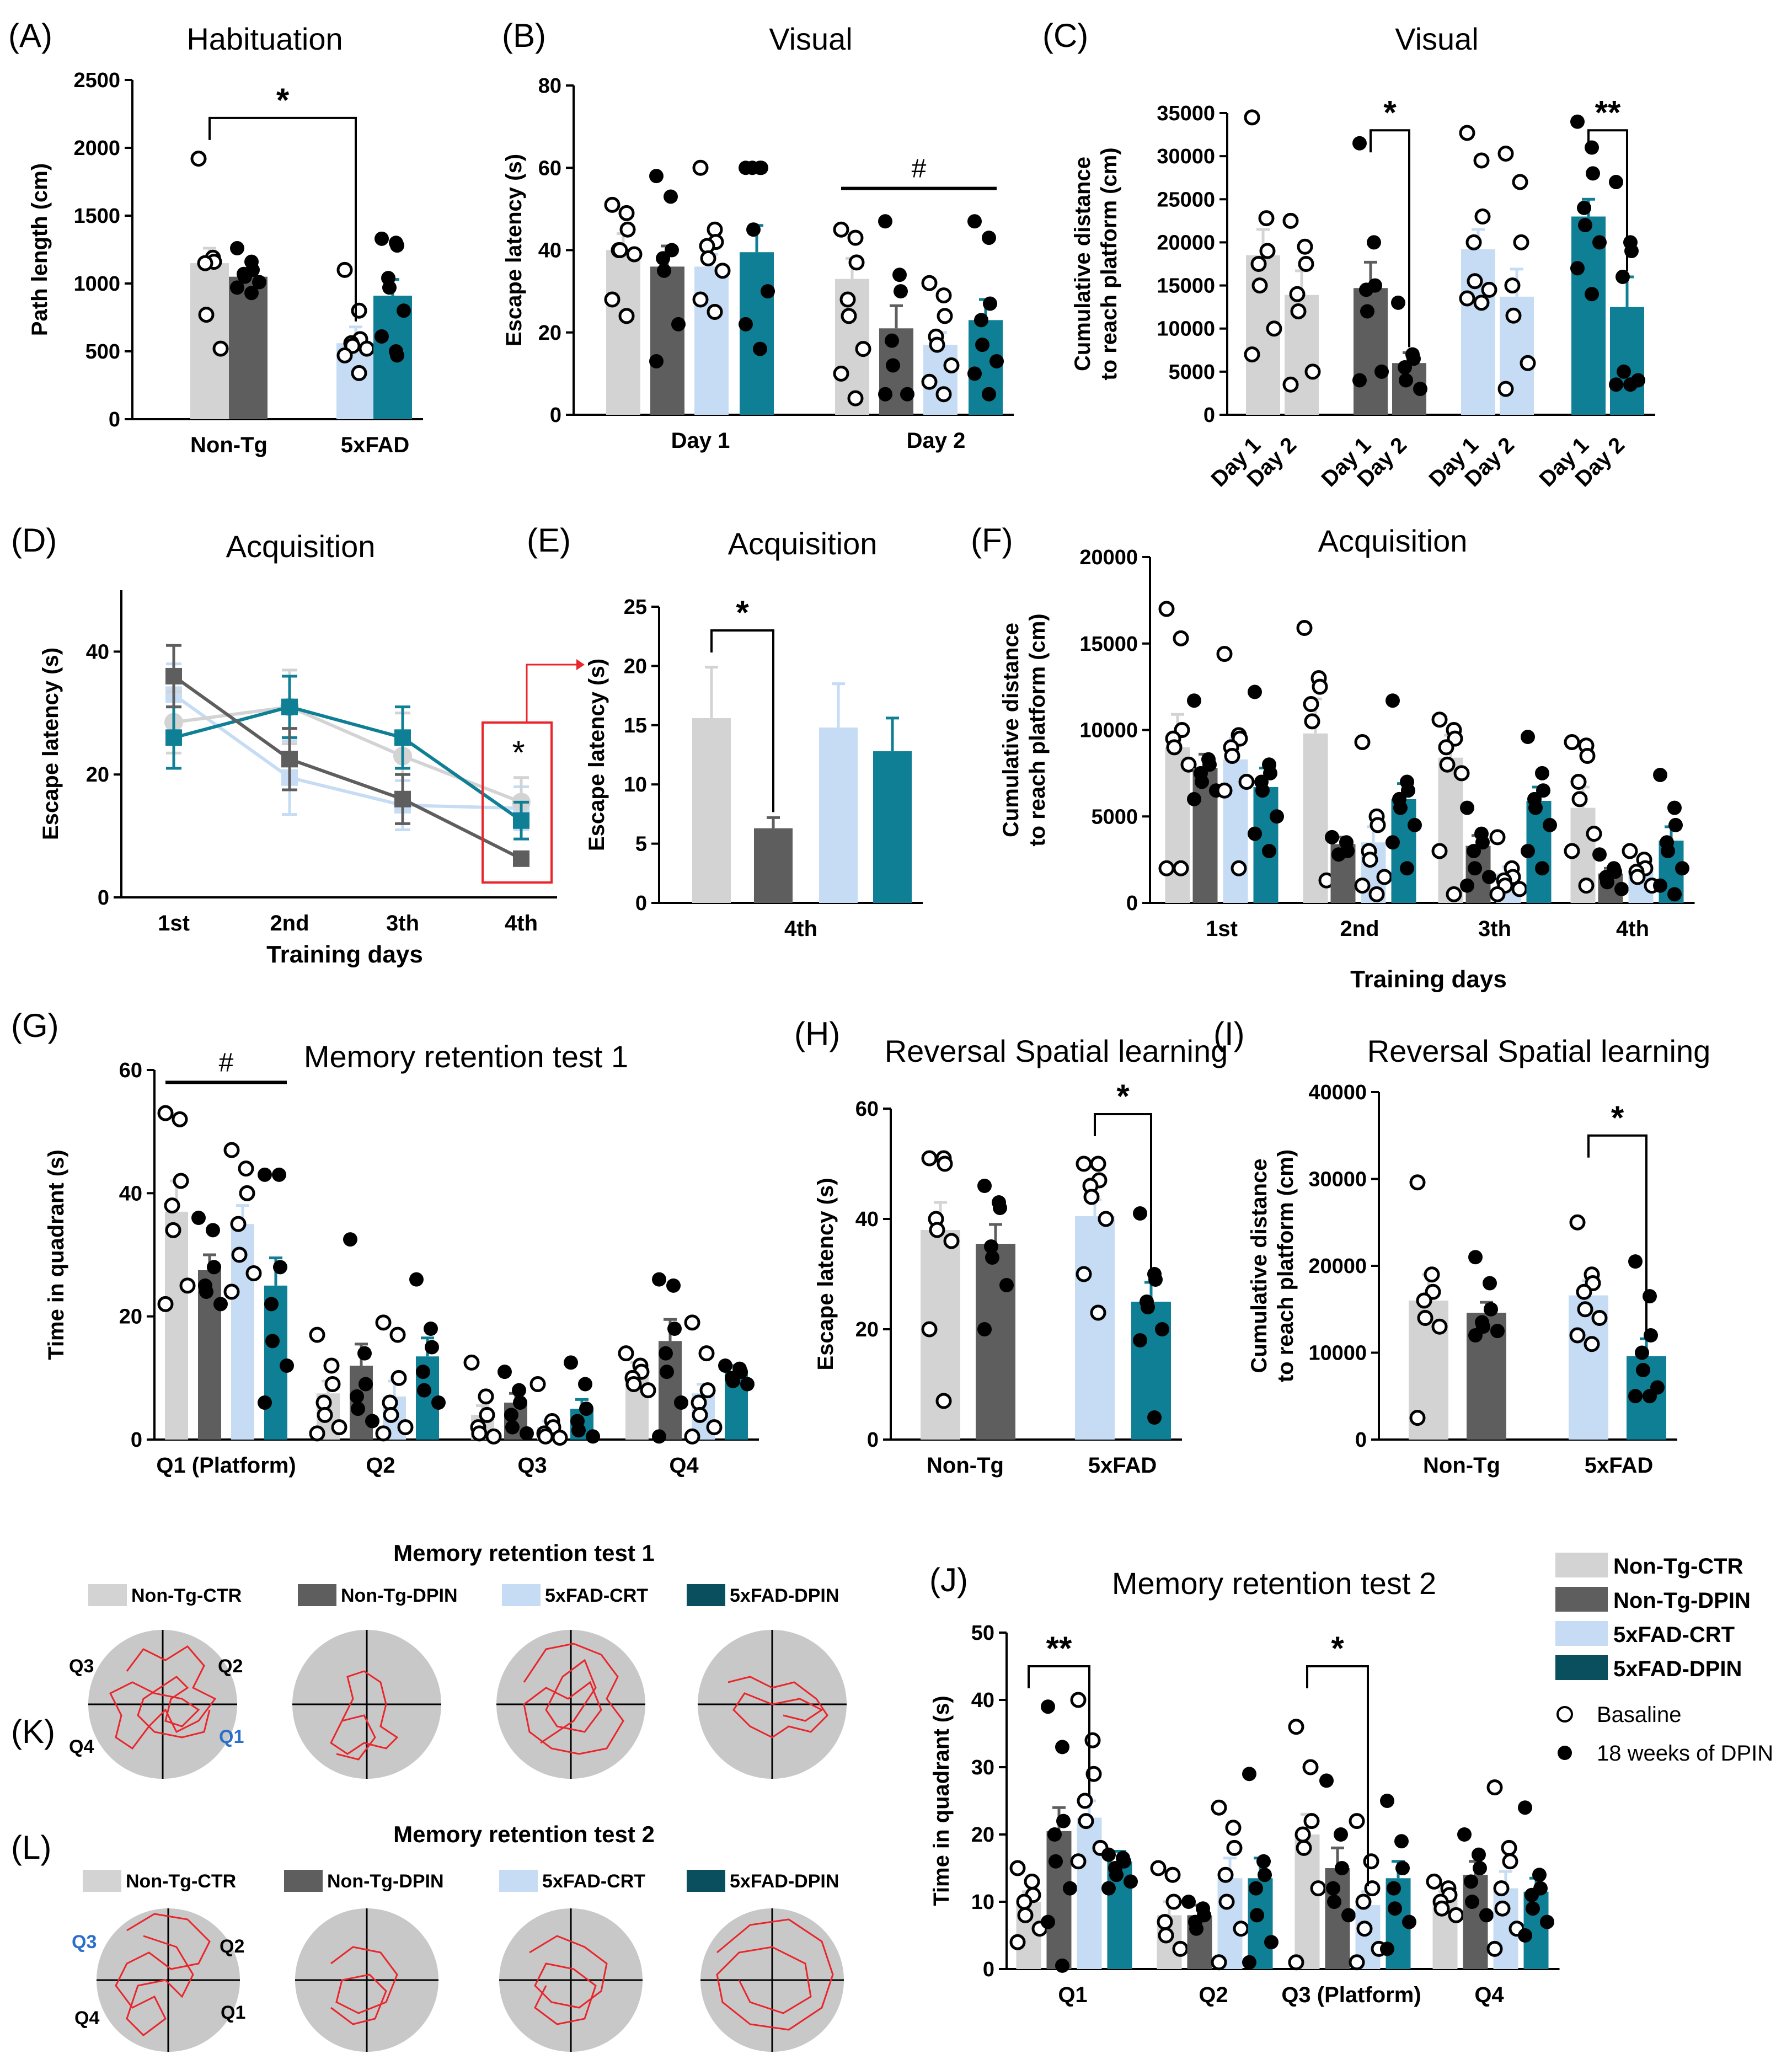 Image resolution: width=1792 pixels, height=2054 pixels. Describe the element at coordinates (402, 923) in the screenshot. I see `x-tick-label: 3th` at that location.